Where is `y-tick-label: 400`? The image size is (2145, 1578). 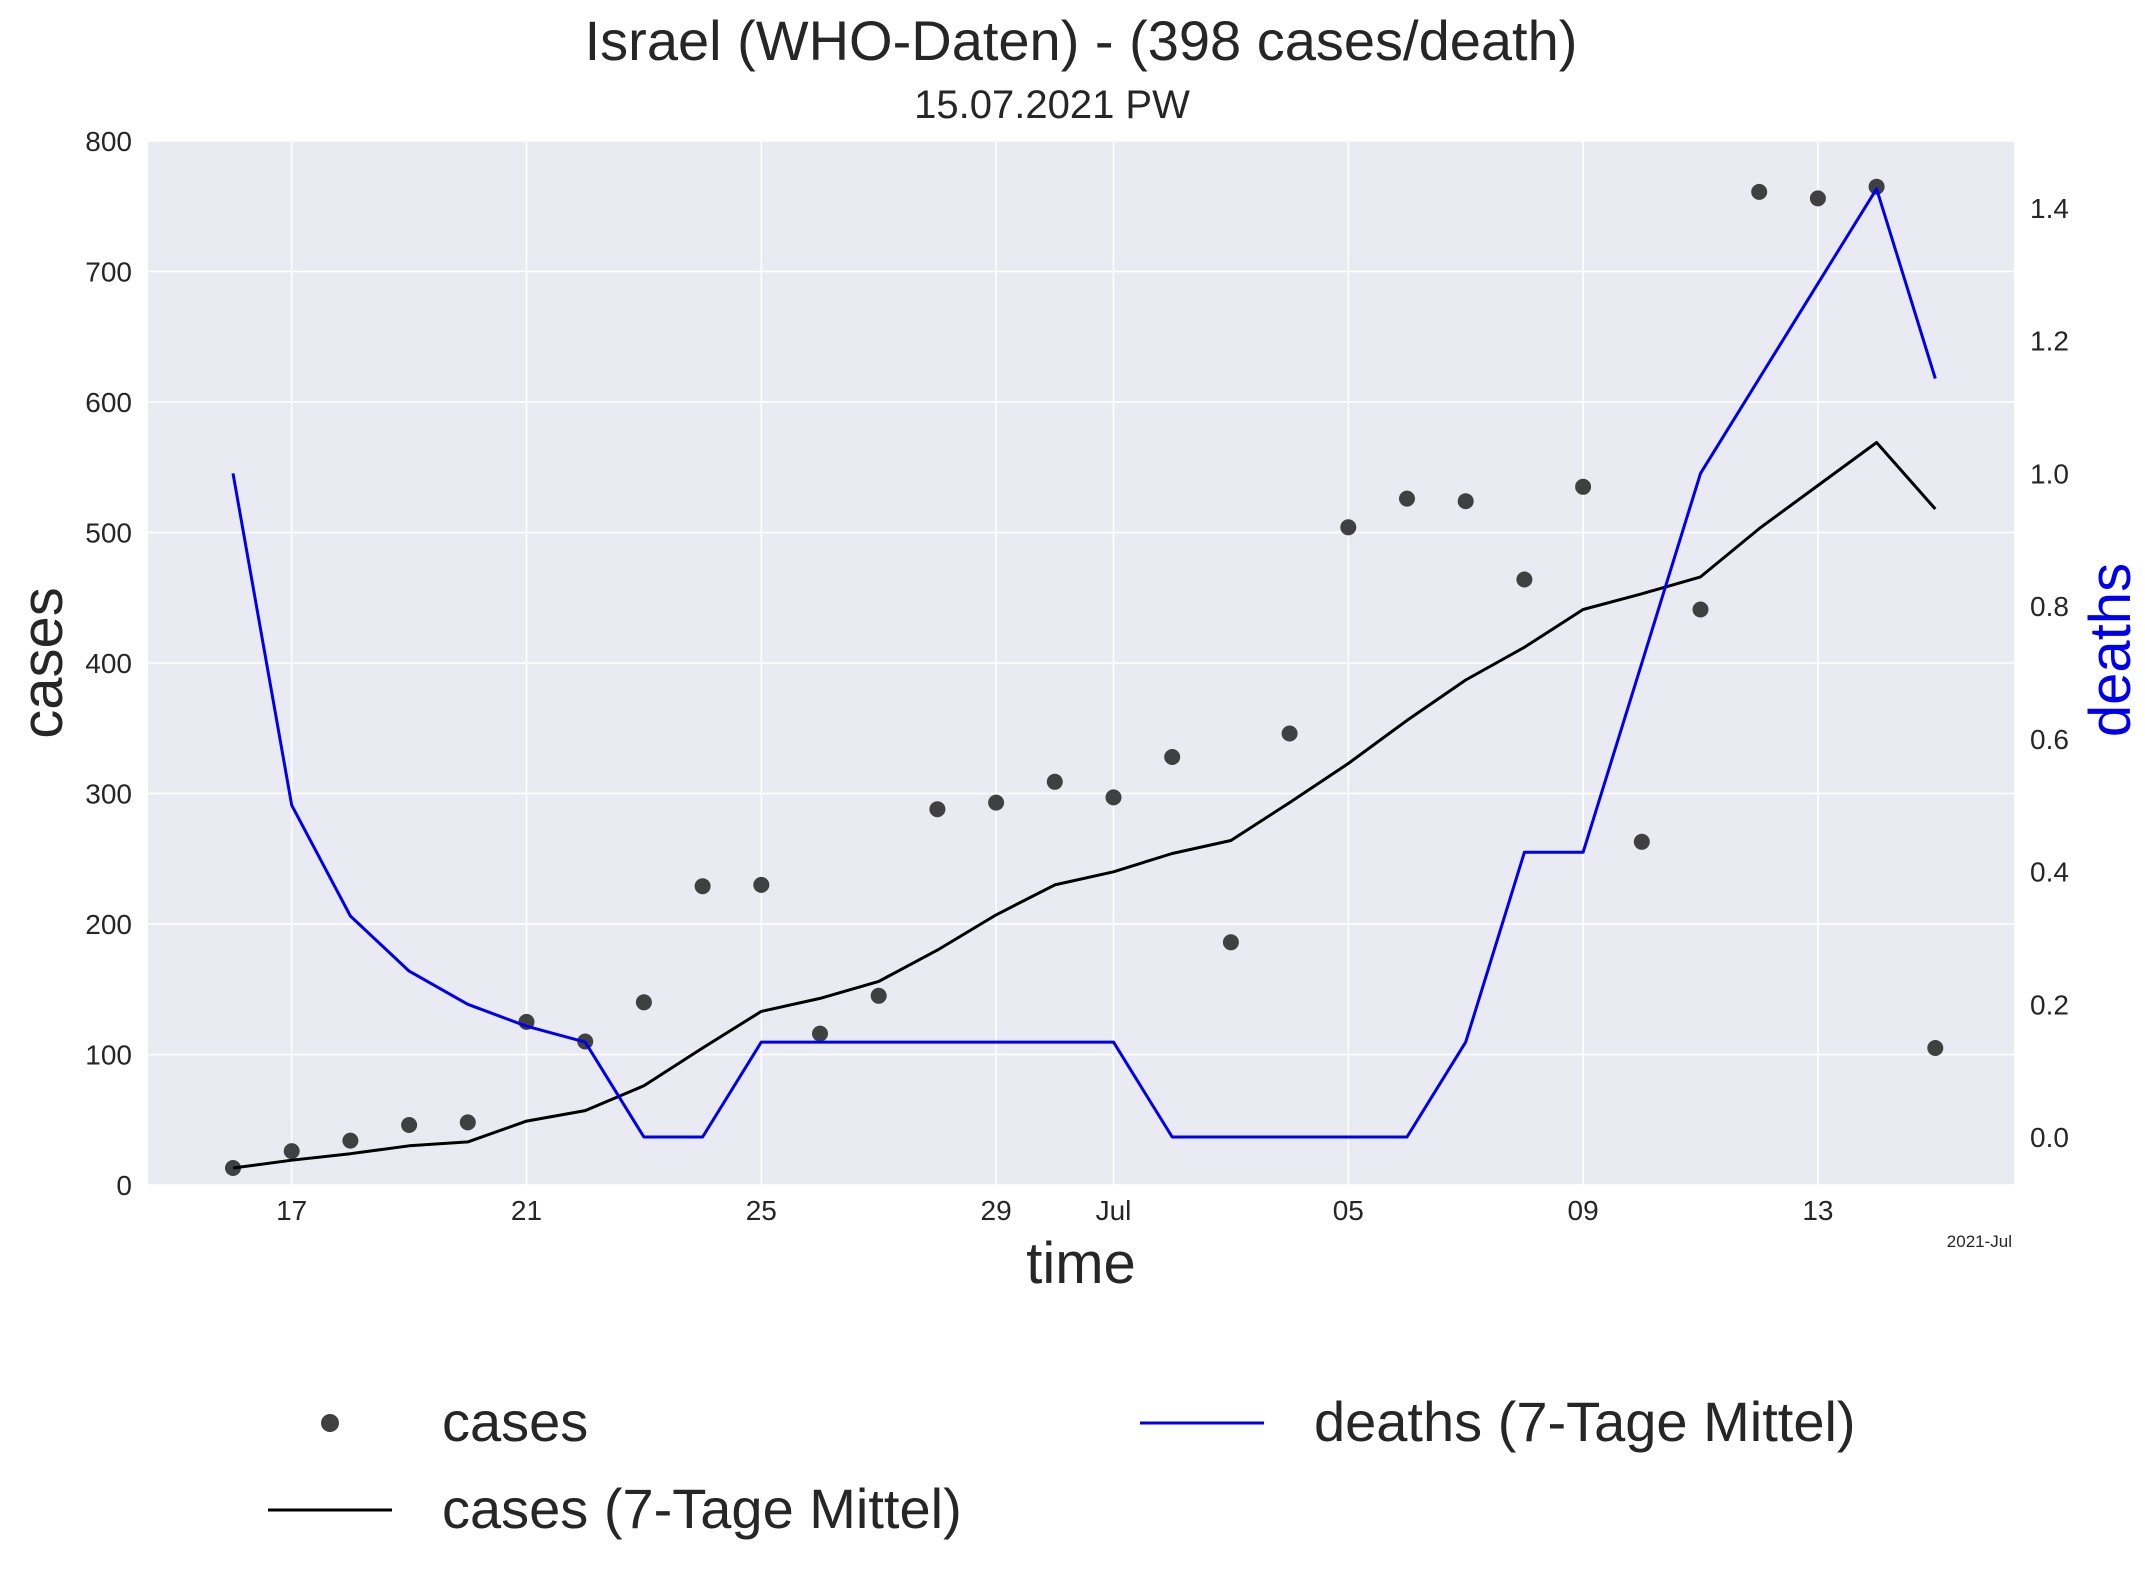 y-tick-label: 400 is located at coordinates (108, 663).